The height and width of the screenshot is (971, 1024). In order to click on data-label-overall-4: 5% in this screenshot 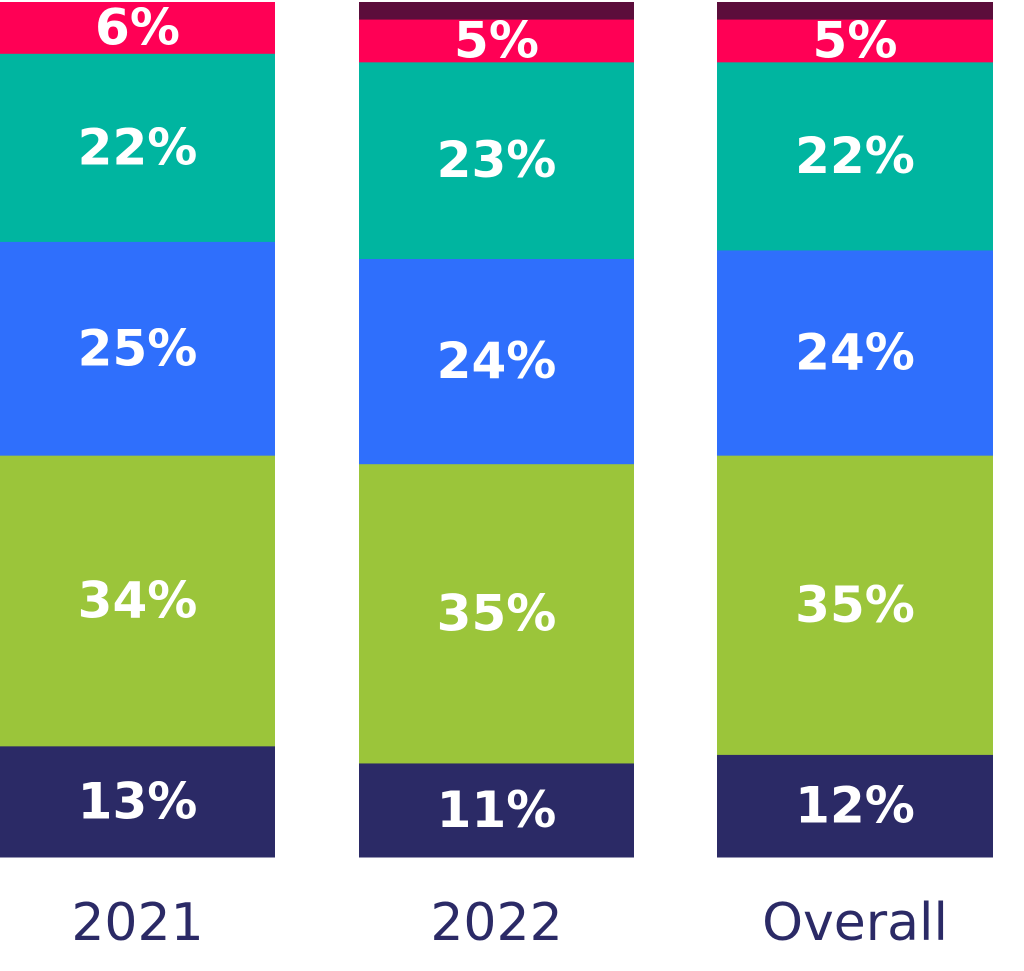, I will do `click(855, 40)`.